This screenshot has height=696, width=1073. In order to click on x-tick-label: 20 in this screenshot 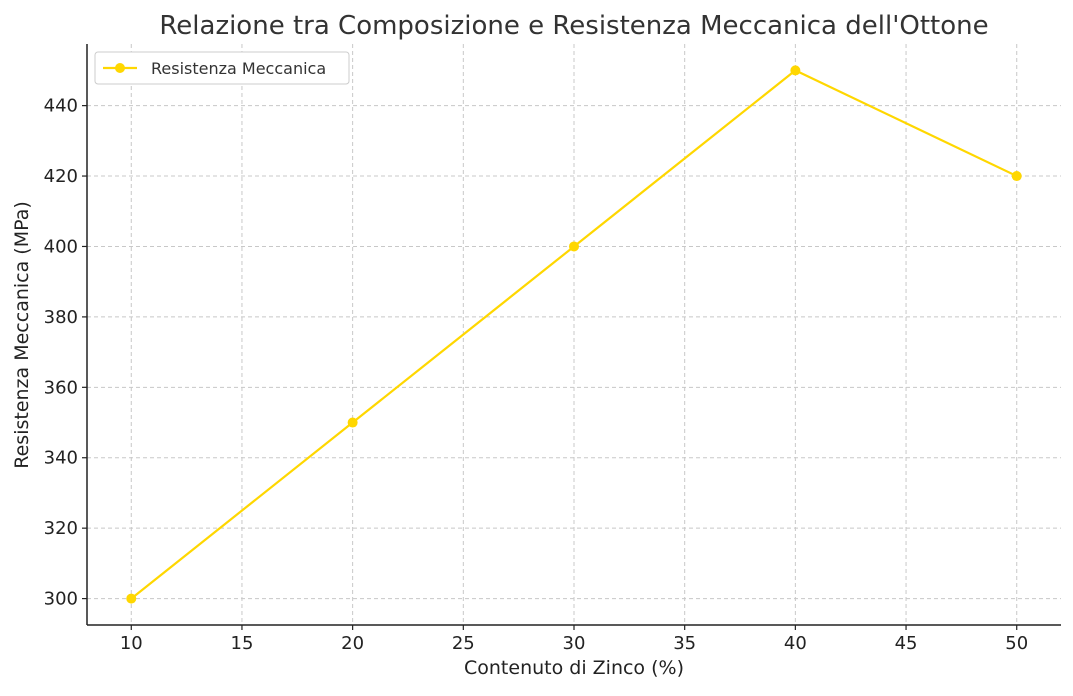, I will do `click(352, 643)`.